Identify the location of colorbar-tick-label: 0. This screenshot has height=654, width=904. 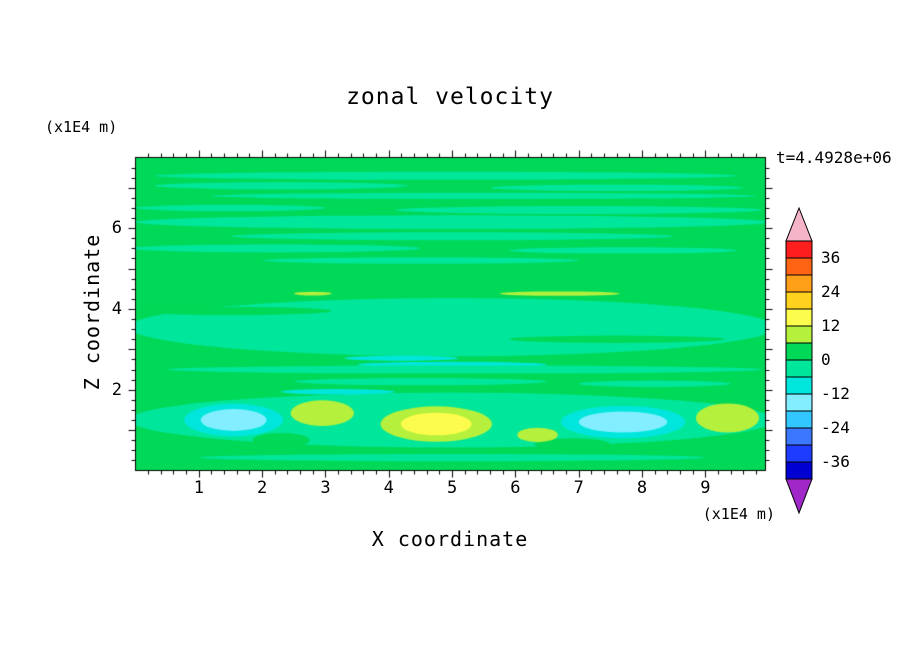
(826, 359).